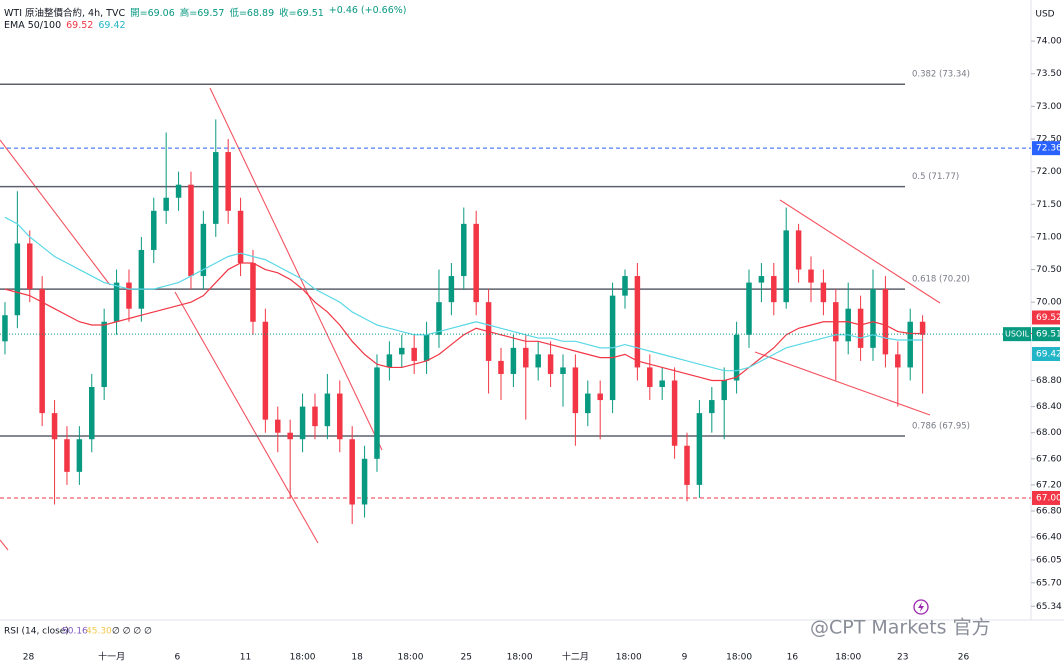 This screenshot has width=1064, height=668. What do you see at coordinates (1049, 485) in the screenshot?
I see `y-tick-label: 67.20` at bounding box center [1049, 485].